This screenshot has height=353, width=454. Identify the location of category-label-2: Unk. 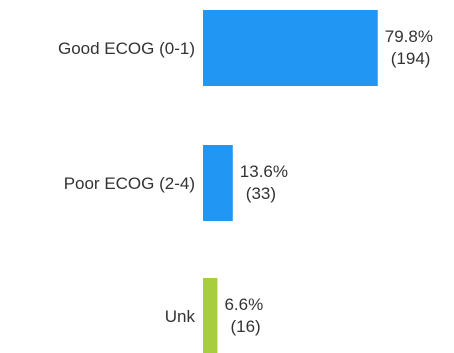
(180, 316).